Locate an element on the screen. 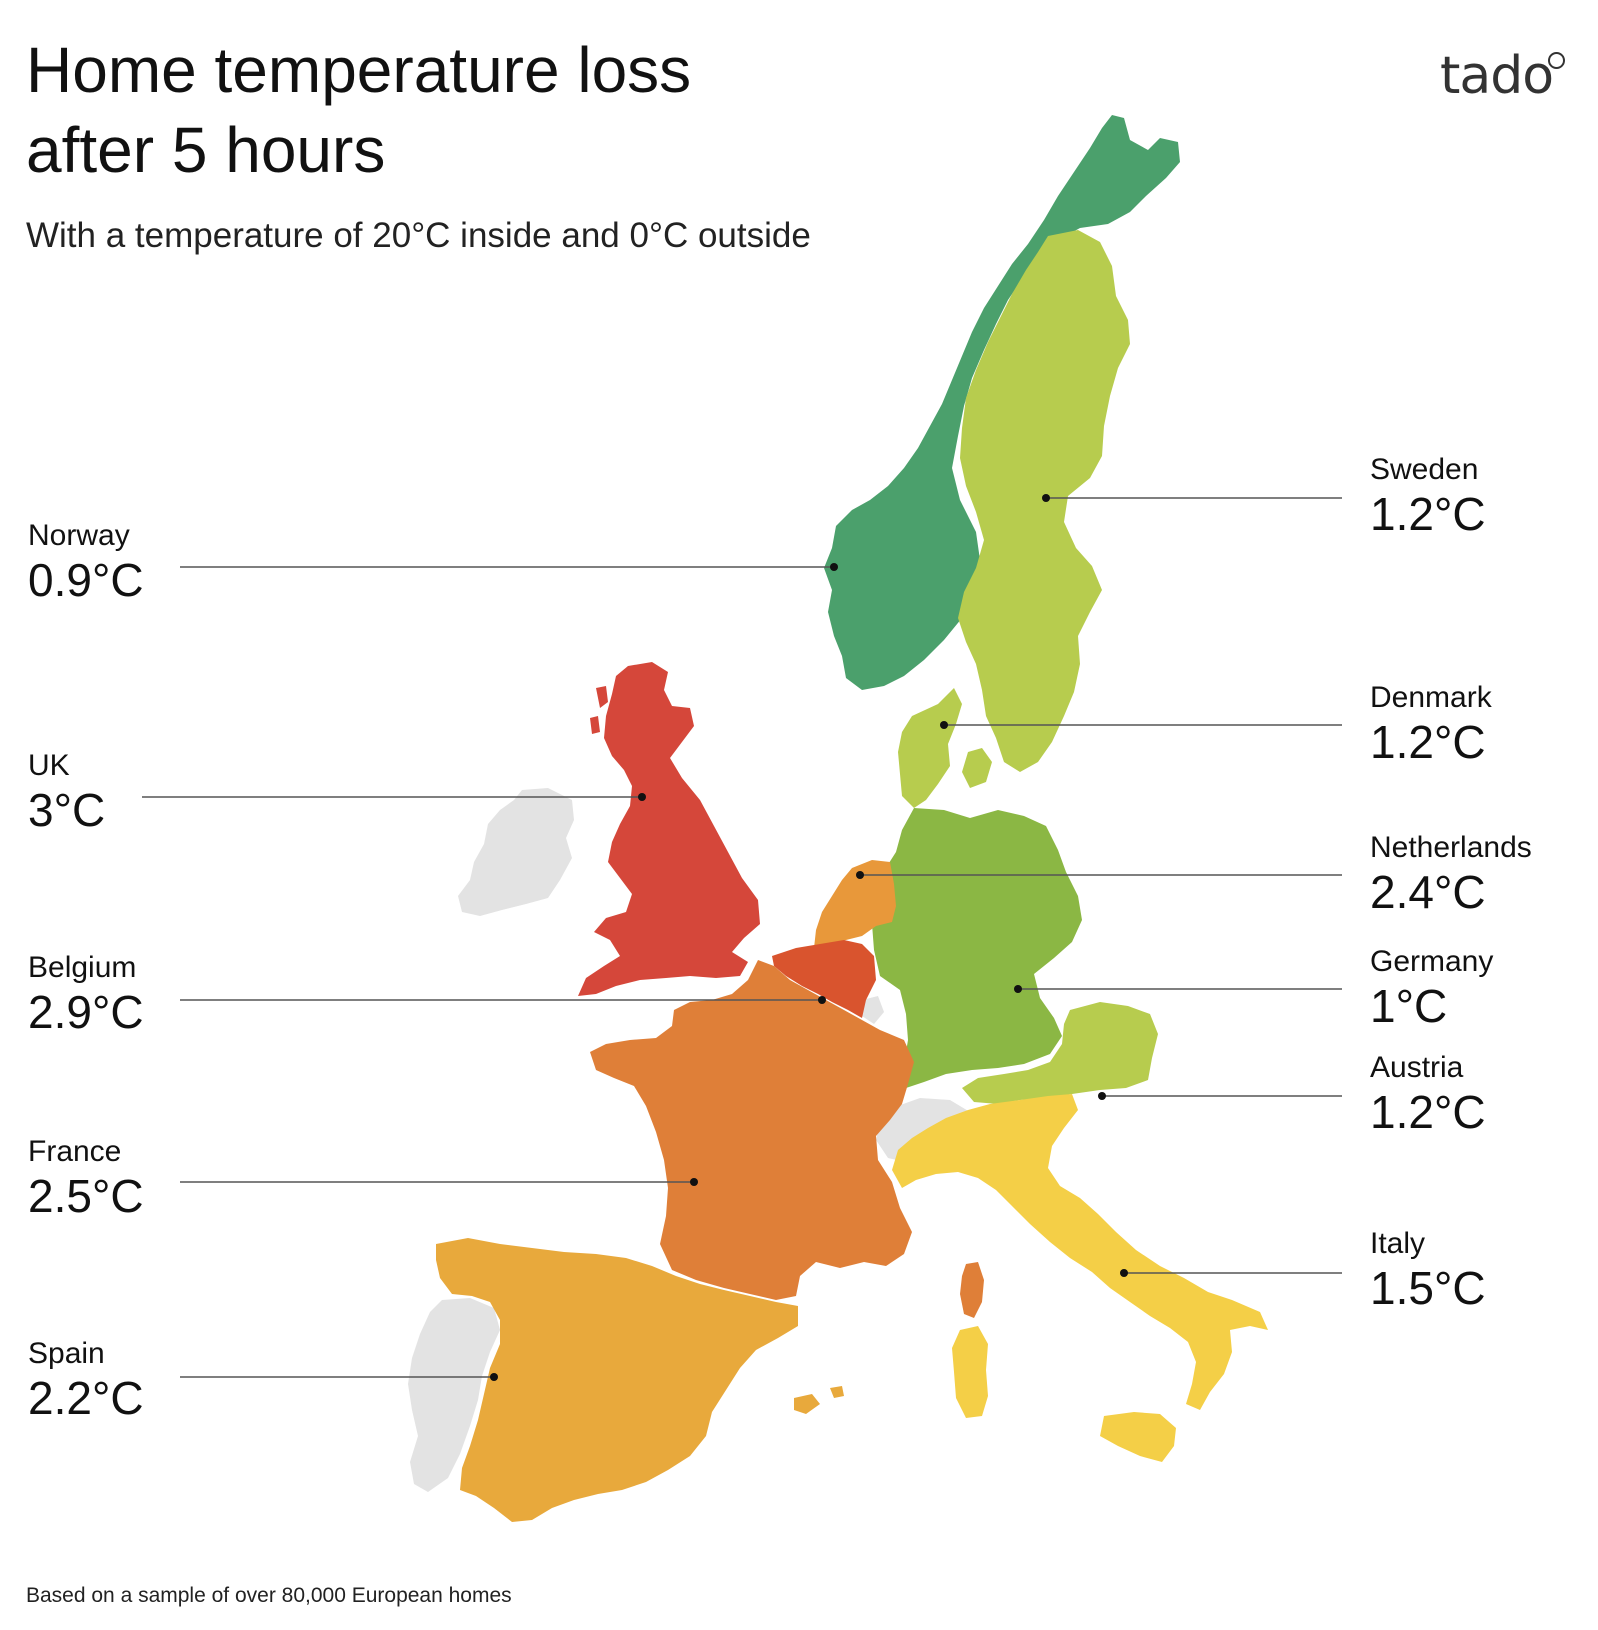 This screenshot has width=1598, height=1630. norway-marker is located at coordinates (834, 567).